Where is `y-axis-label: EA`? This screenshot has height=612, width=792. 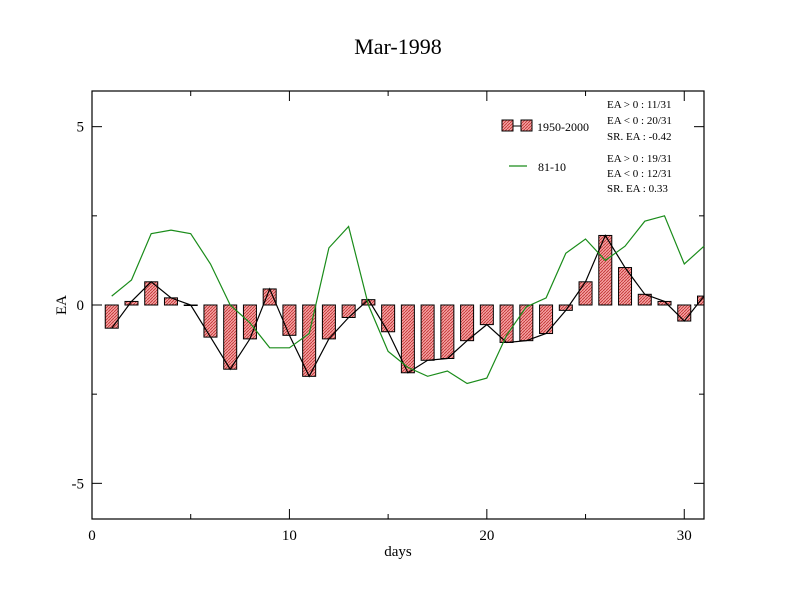 y-axis-label: EA is located at coordinates (62, 305).